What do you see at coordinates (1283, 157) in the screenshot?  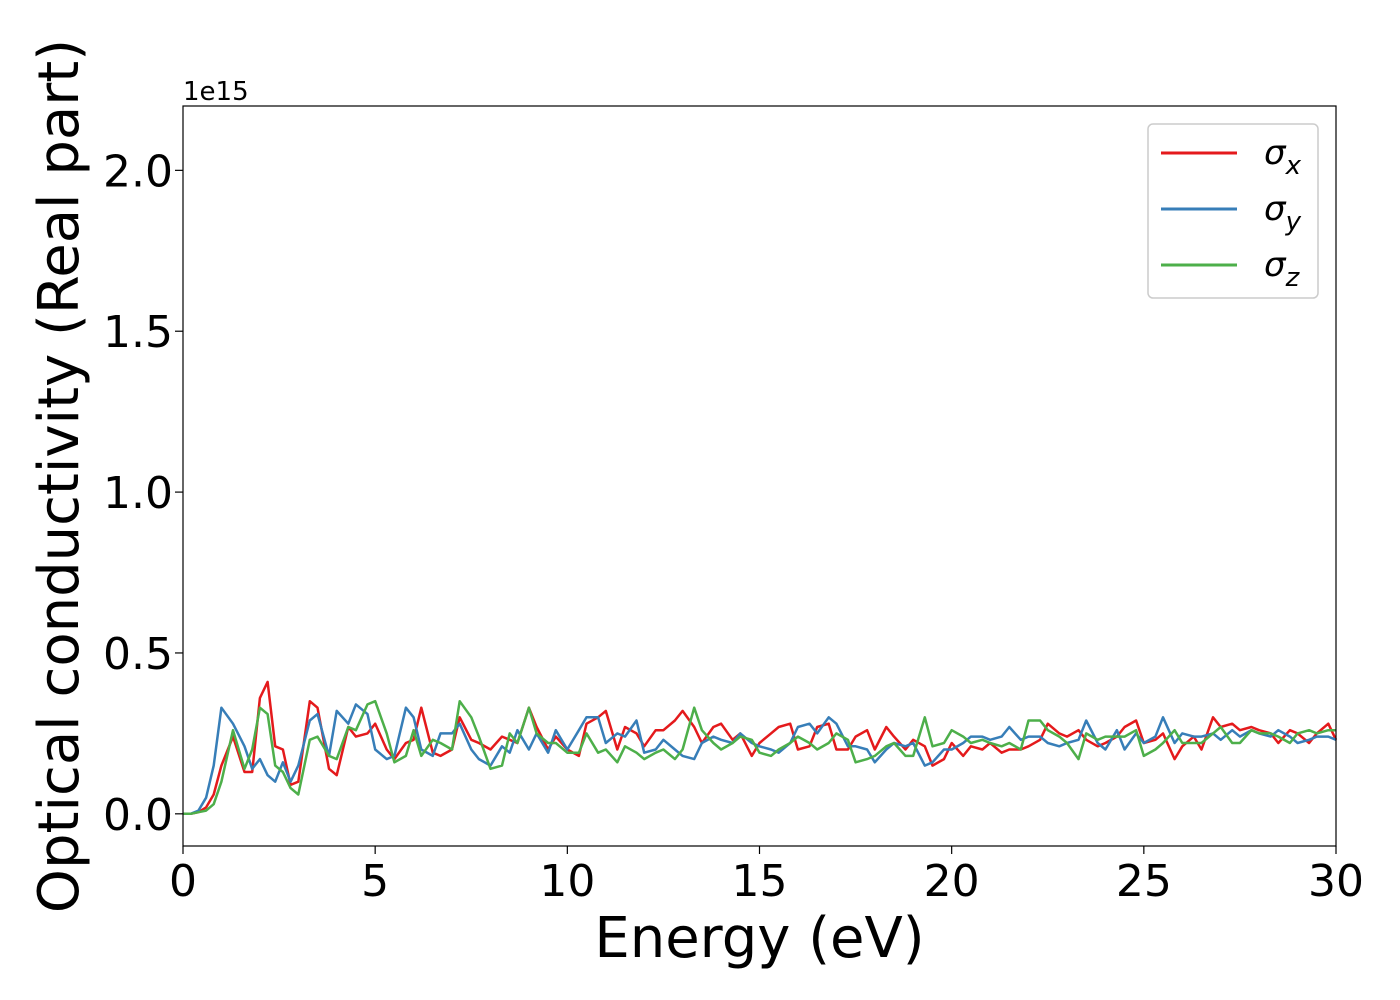 I see `legend-label-x: σx` at bounding box center [1283, 157].